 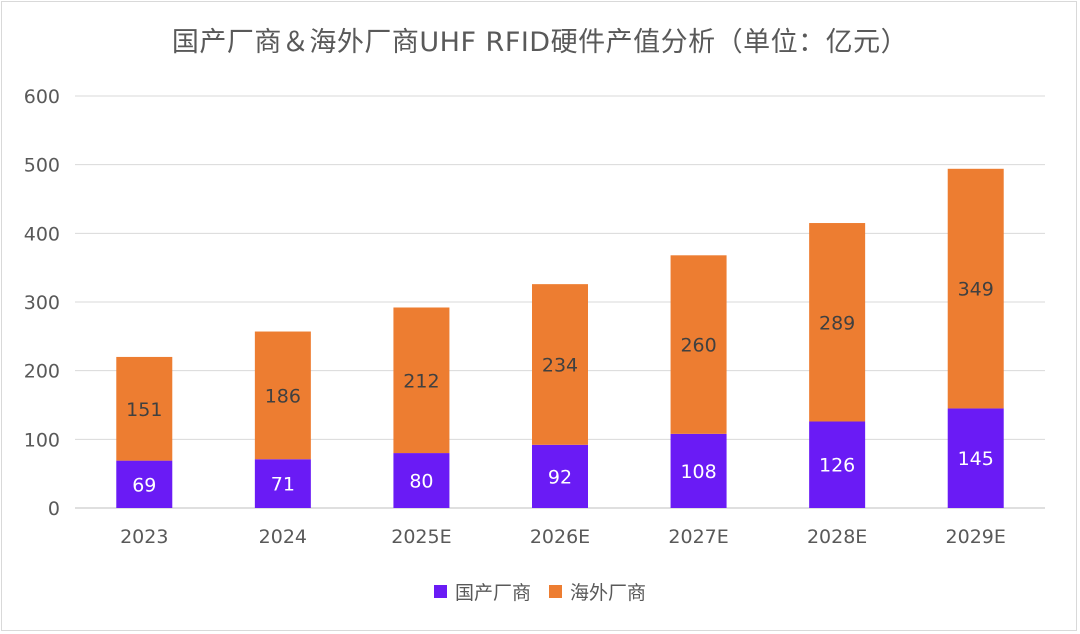 I want to click on data-label: 92, so click(x=560, y=477).